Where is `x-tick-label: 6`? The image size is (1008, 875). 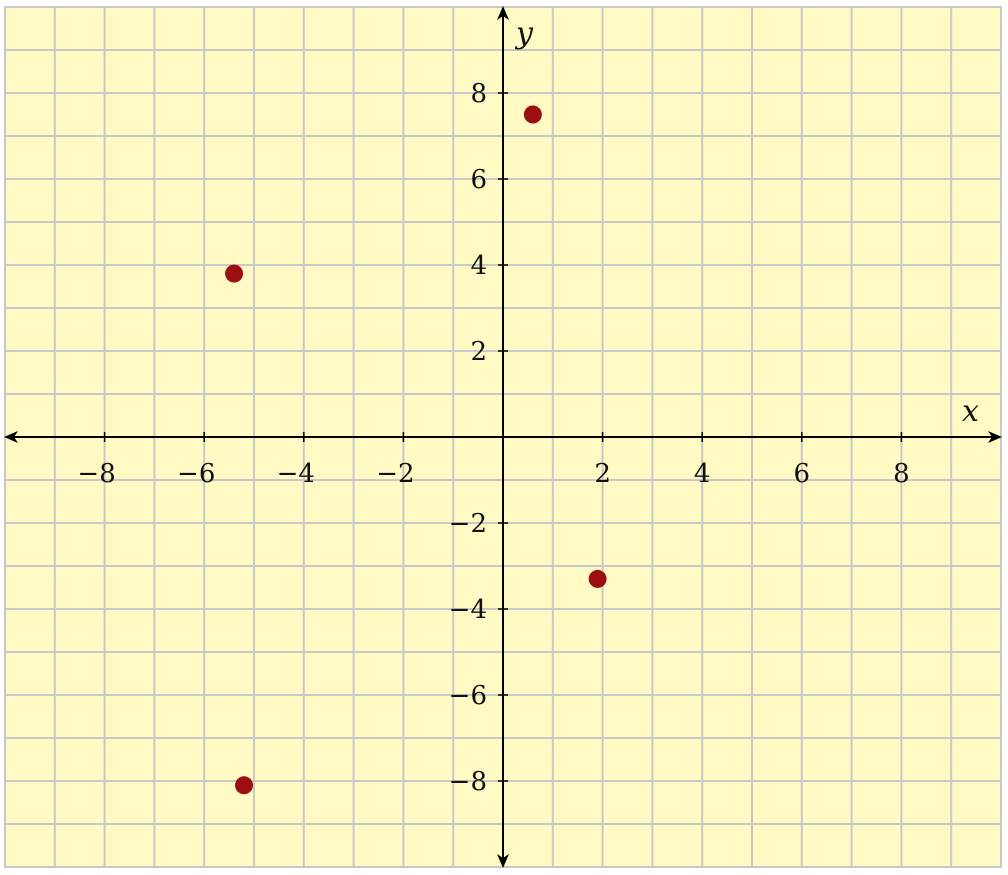
x-tick-label: 6 is located at coordinates (802, 474).